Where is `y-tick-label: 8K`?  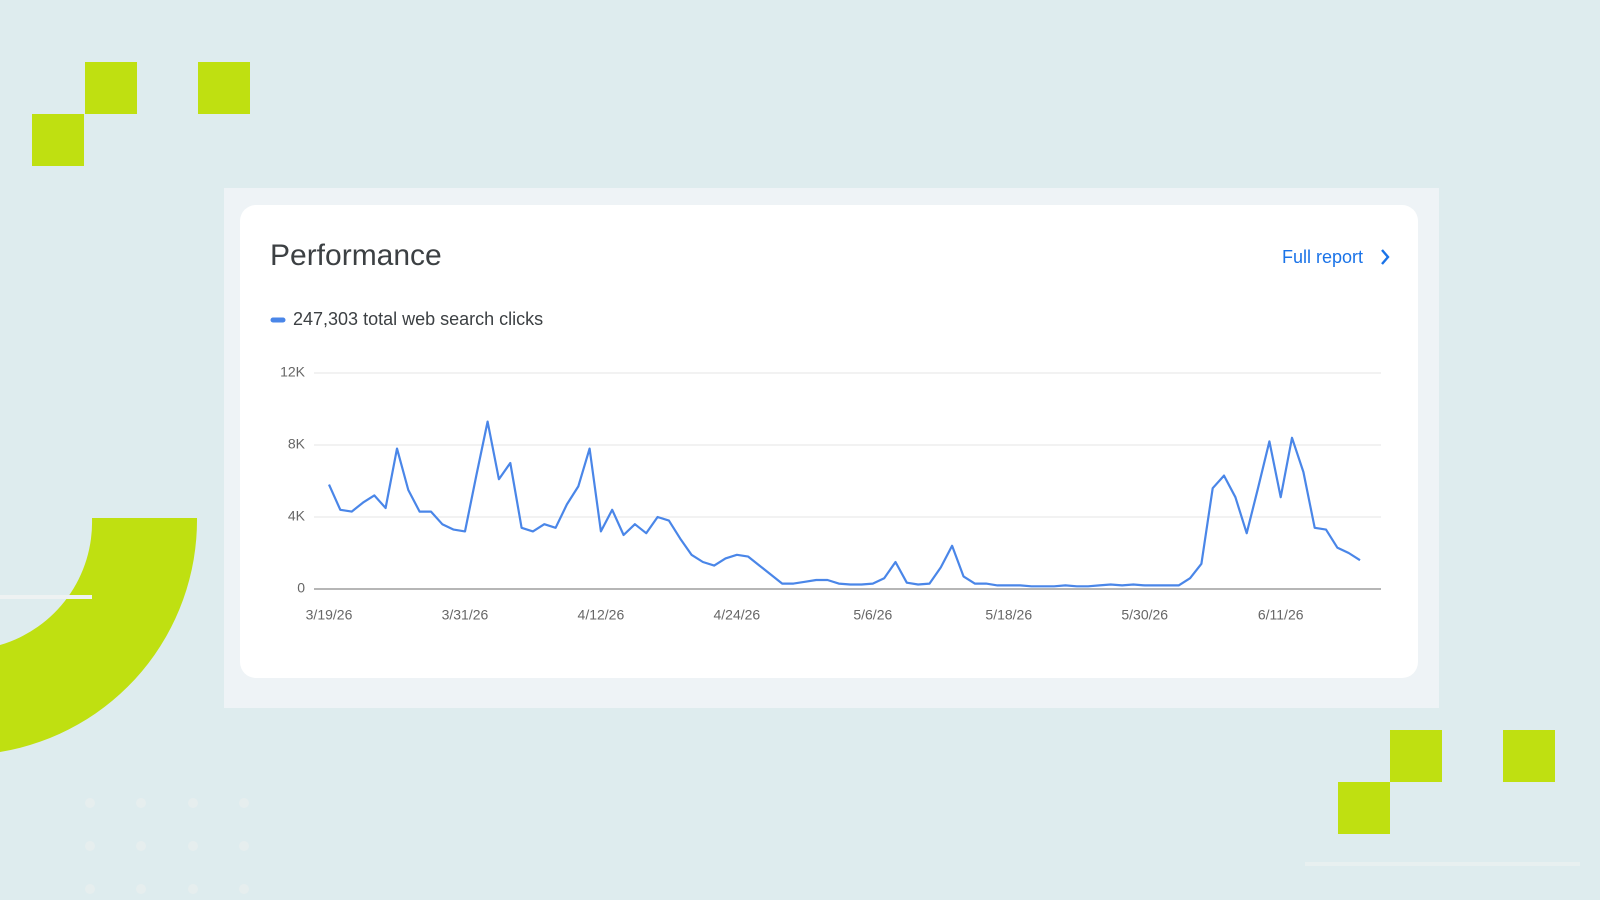
y-tick-label: 8K is located at coordinates (297, 444).